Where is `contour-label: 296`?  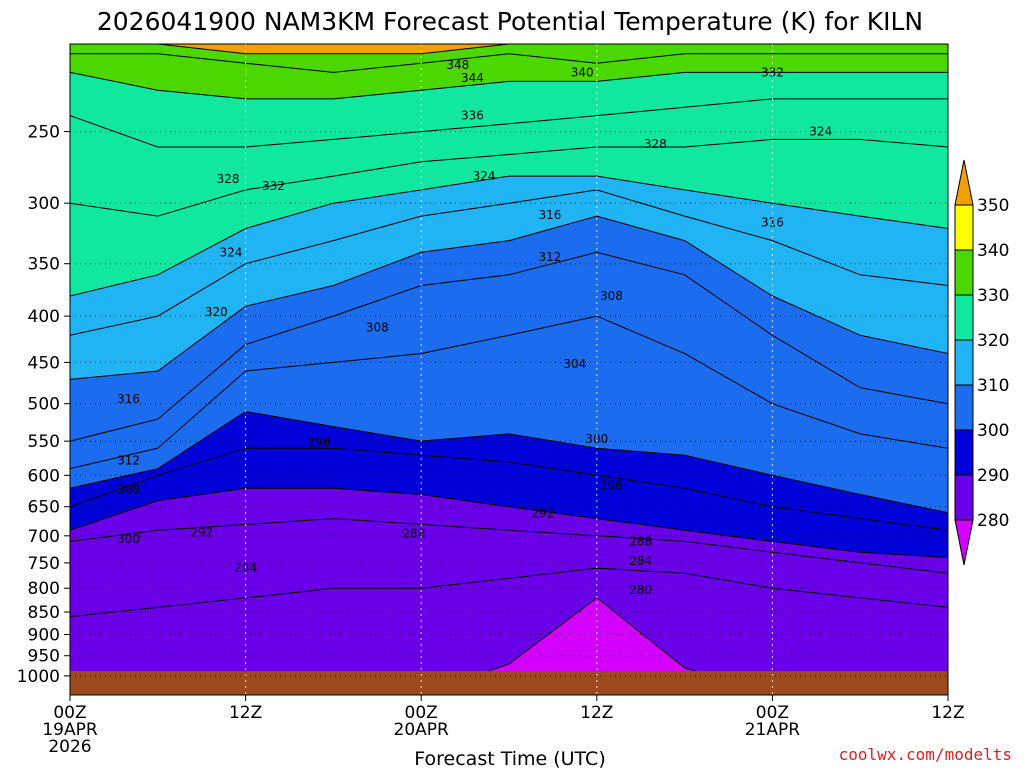
contour-label: 296 is located at coordinates (611, 486).